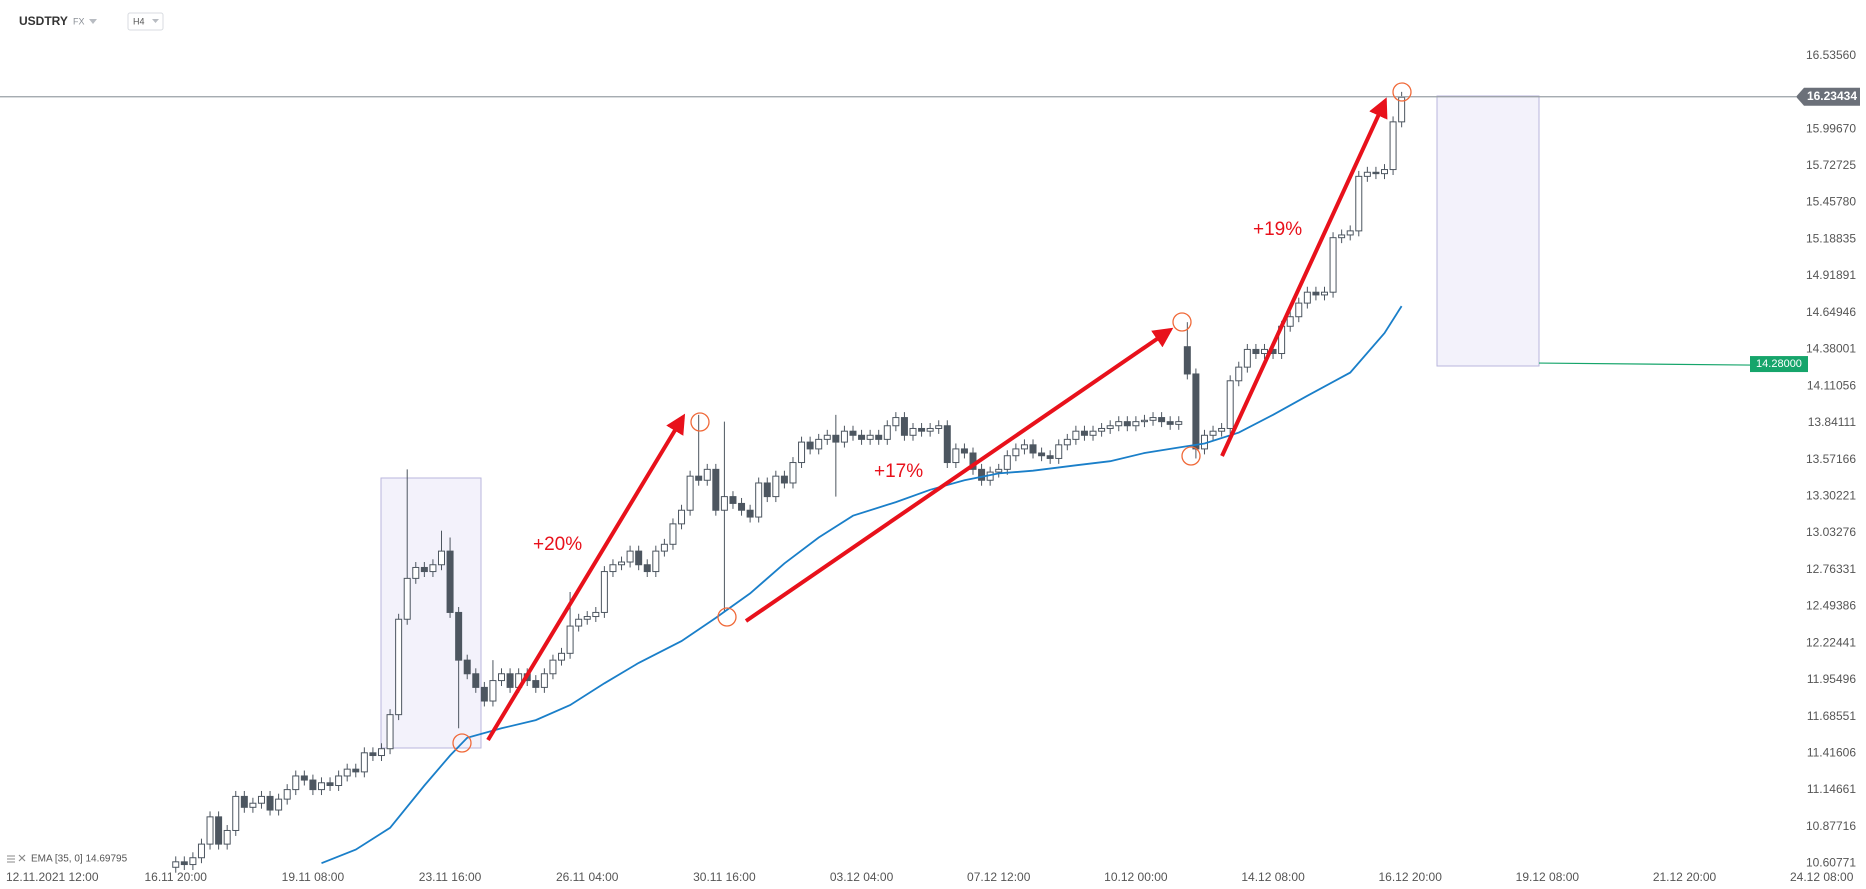 The width and height of the screenshot is (1866, 889). Describe the element at coordinates (11, 859) in the screenshot. I see `legend-icon` at that location.